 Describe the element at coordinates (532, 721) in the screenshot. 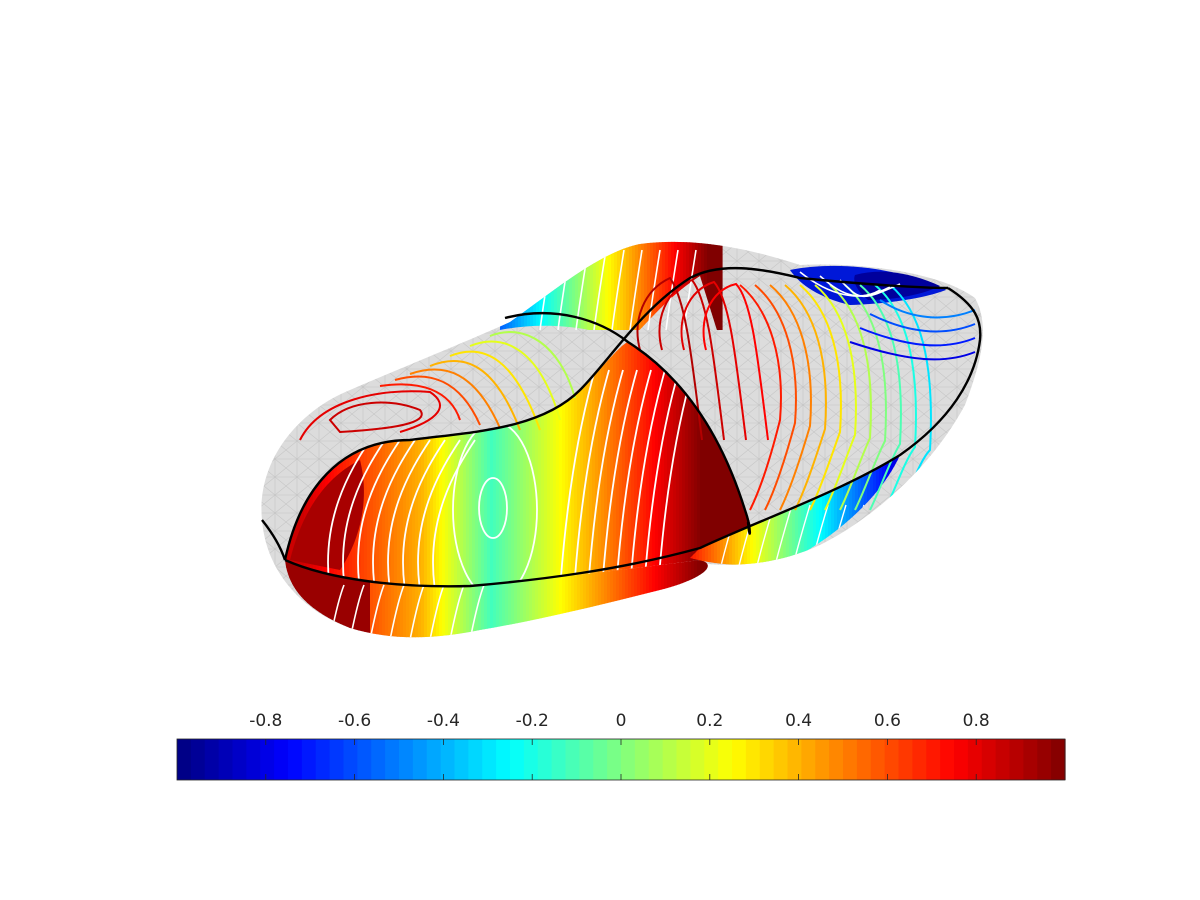

I see `colorbar-tick-label: -0.2` at that location.